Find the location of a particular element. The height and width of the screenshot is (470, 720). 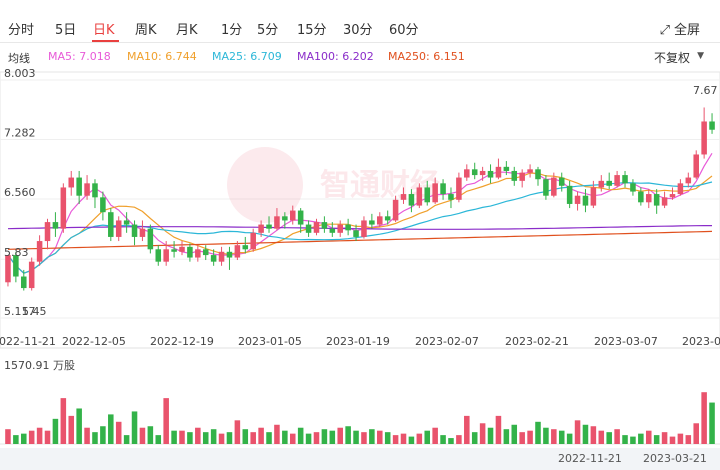

range-navigator is located at coordinates (360, 459).